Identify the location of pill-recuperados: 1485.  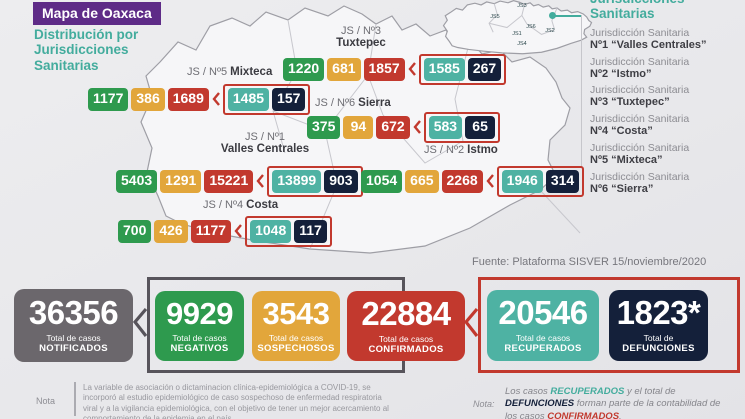
(248, 99).